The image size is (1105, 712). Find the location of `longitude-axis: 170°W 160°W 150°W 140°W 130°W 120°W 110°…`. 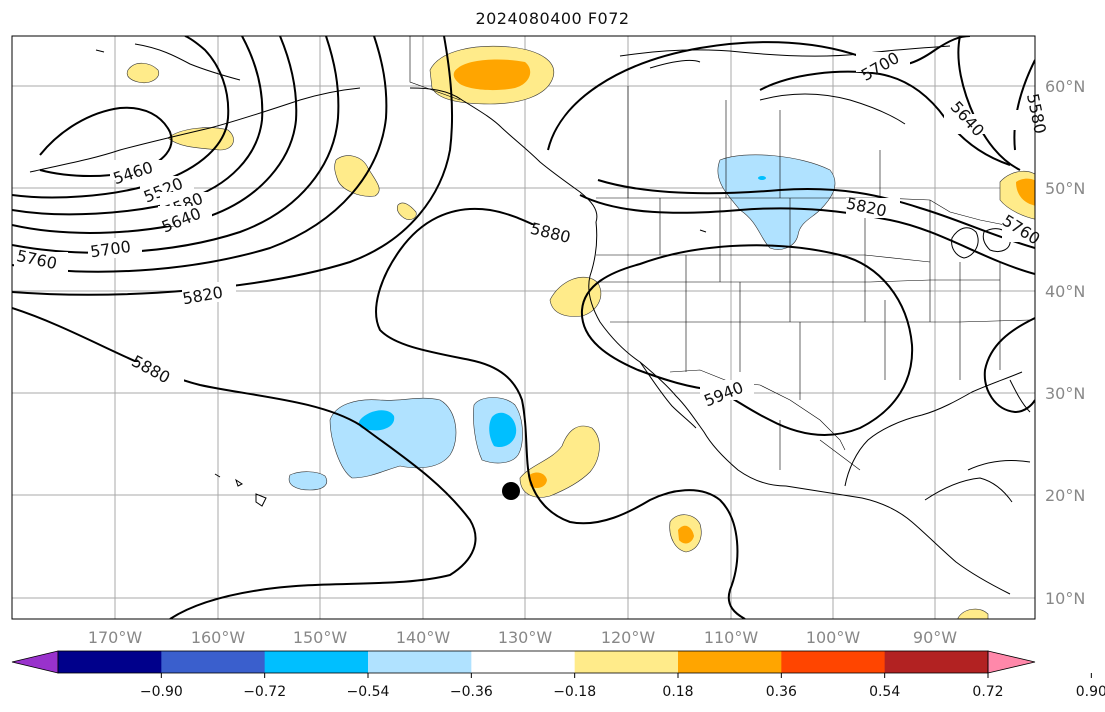

longitude-axis: 170°W 160°W 150°W 140°W 130°W 120°W 110°… is located at coordinates (522, 637).